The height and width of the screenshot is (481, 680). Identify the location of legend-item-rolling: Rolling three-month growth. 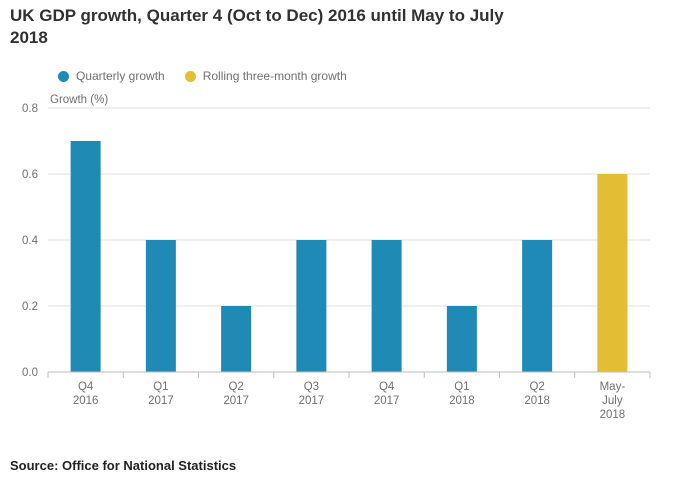
(265, 76).